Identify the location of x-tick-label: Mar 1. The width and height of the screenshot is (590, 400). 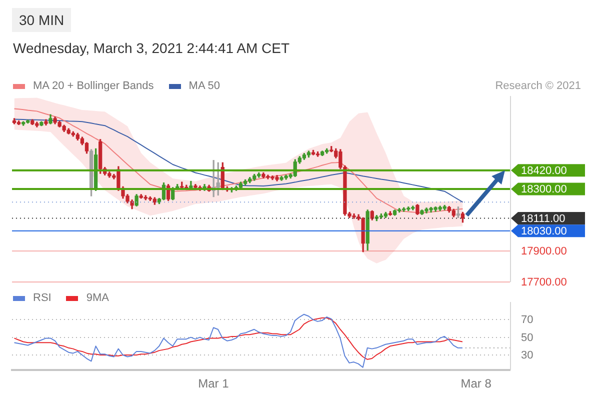
(214, 383).